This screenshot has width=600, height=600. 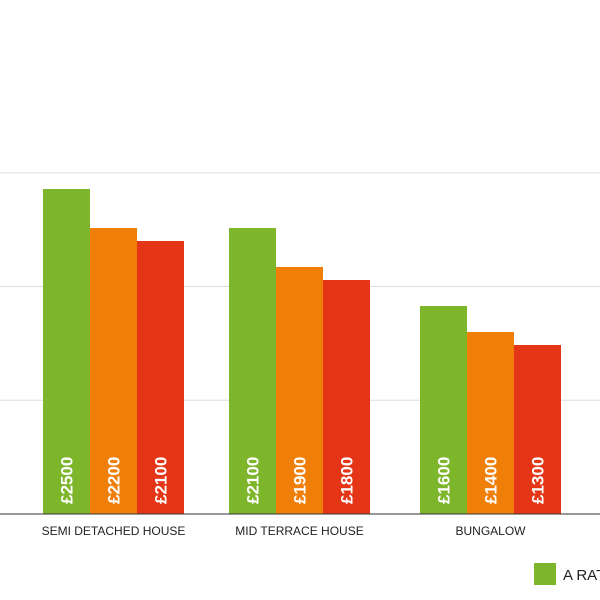 What do you see at coordinates (491, 480) in the screenshot?
I see `bar-value-label-2-1: £1400` at bounding box center [491, 480].